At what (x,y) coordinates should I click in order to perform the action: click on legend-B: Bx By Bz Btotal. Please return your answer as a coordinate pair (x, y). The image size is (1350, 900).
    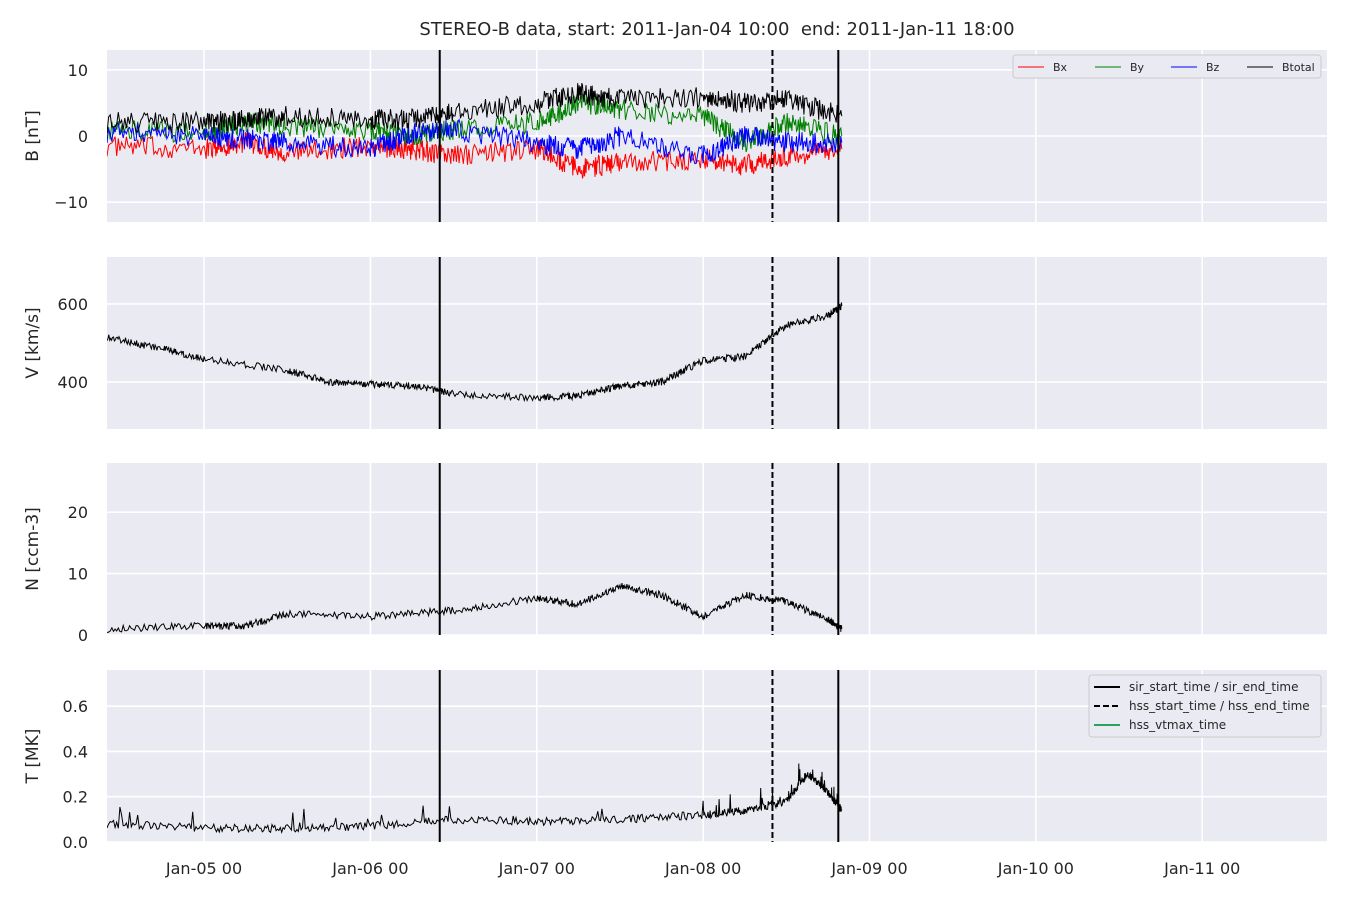
    Looking at the image, I should click on (1167, 66).